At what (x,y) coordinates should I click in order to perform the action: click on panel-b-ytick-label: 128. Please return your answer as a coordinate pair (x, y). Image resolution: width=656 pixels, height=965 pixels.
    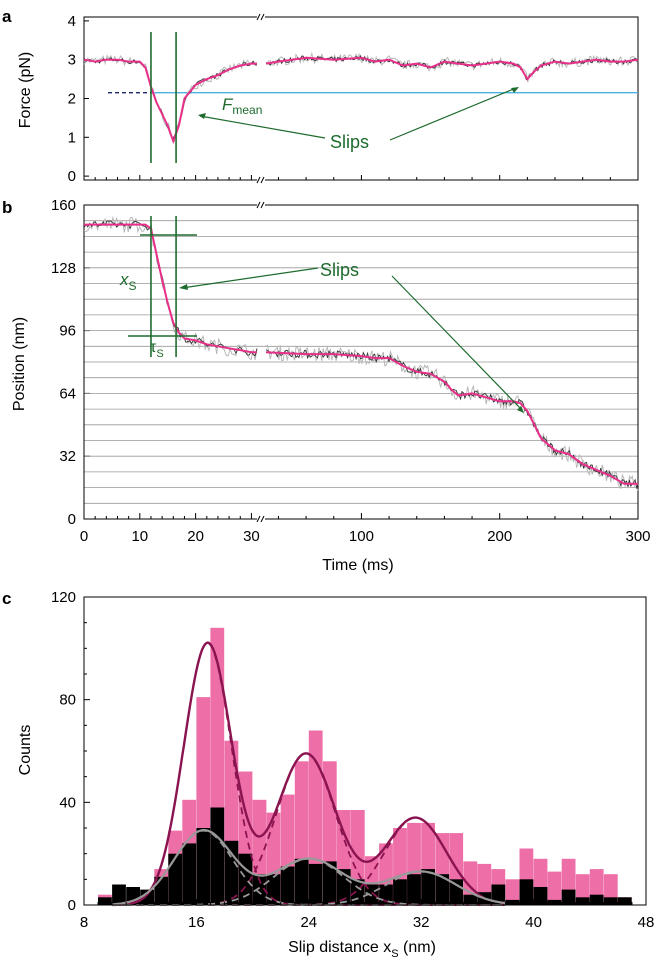
    Looking at the image, I should click on (63, 268).